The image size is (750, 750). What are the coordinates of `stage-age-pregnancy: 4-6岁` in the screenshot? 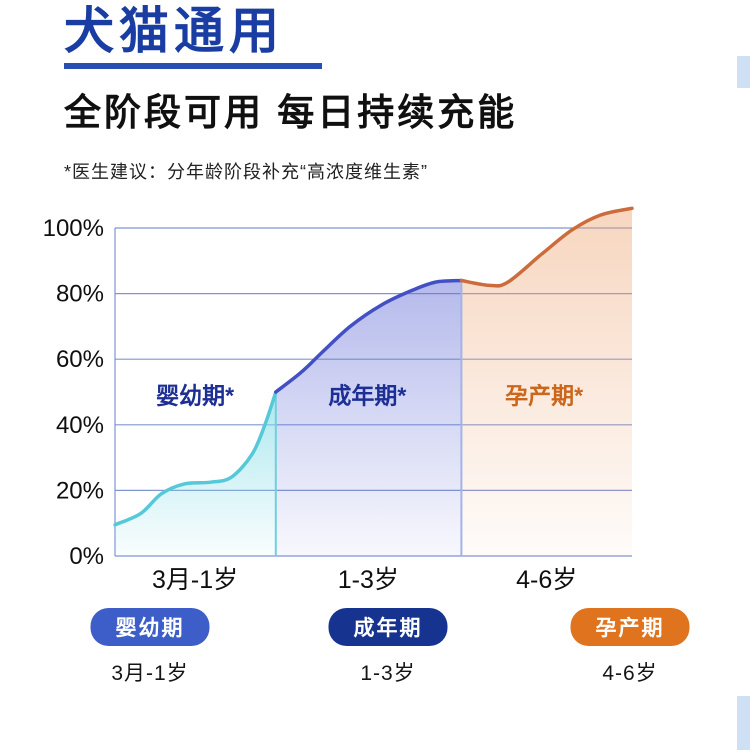 It's located at (630, 673).